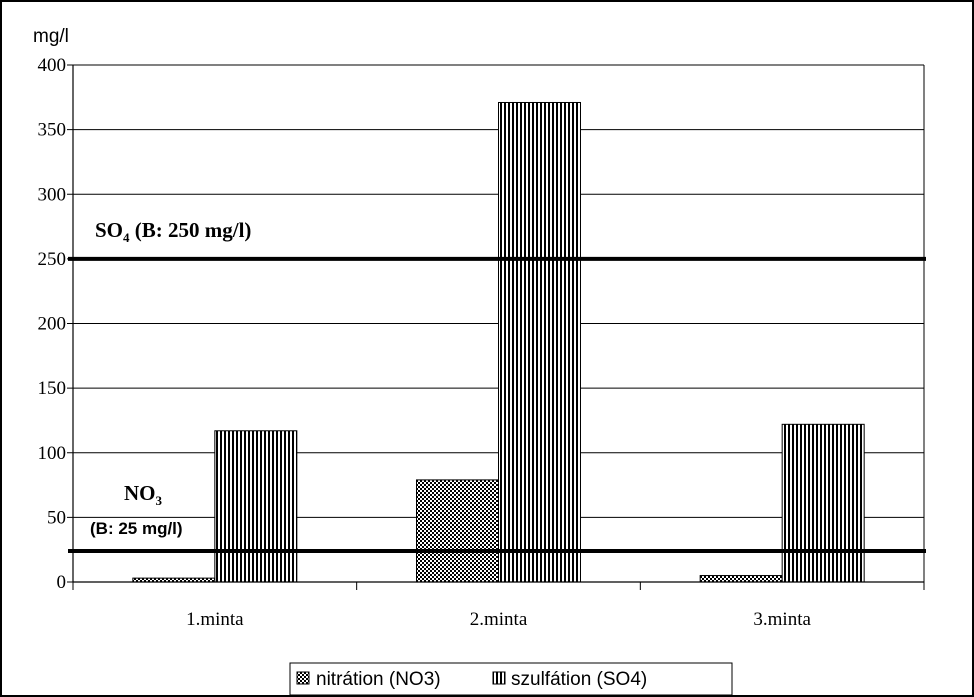 The width and height of the screenshot is (974, 697). What do you see at coordinates (126, 237) in the screenshot?
I see `so4-label-sub: 4` at bounding box center [126, 237].